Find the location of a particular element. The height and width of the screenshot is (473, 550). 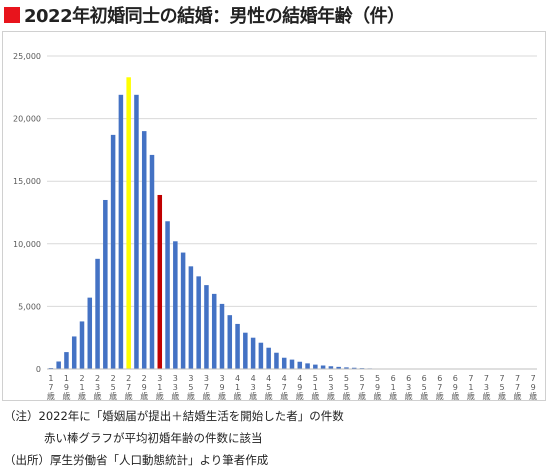

note-line-2: 赤い棒グラフが平均初婚年齢の件数に該当 is located at coordinates (153, 438).